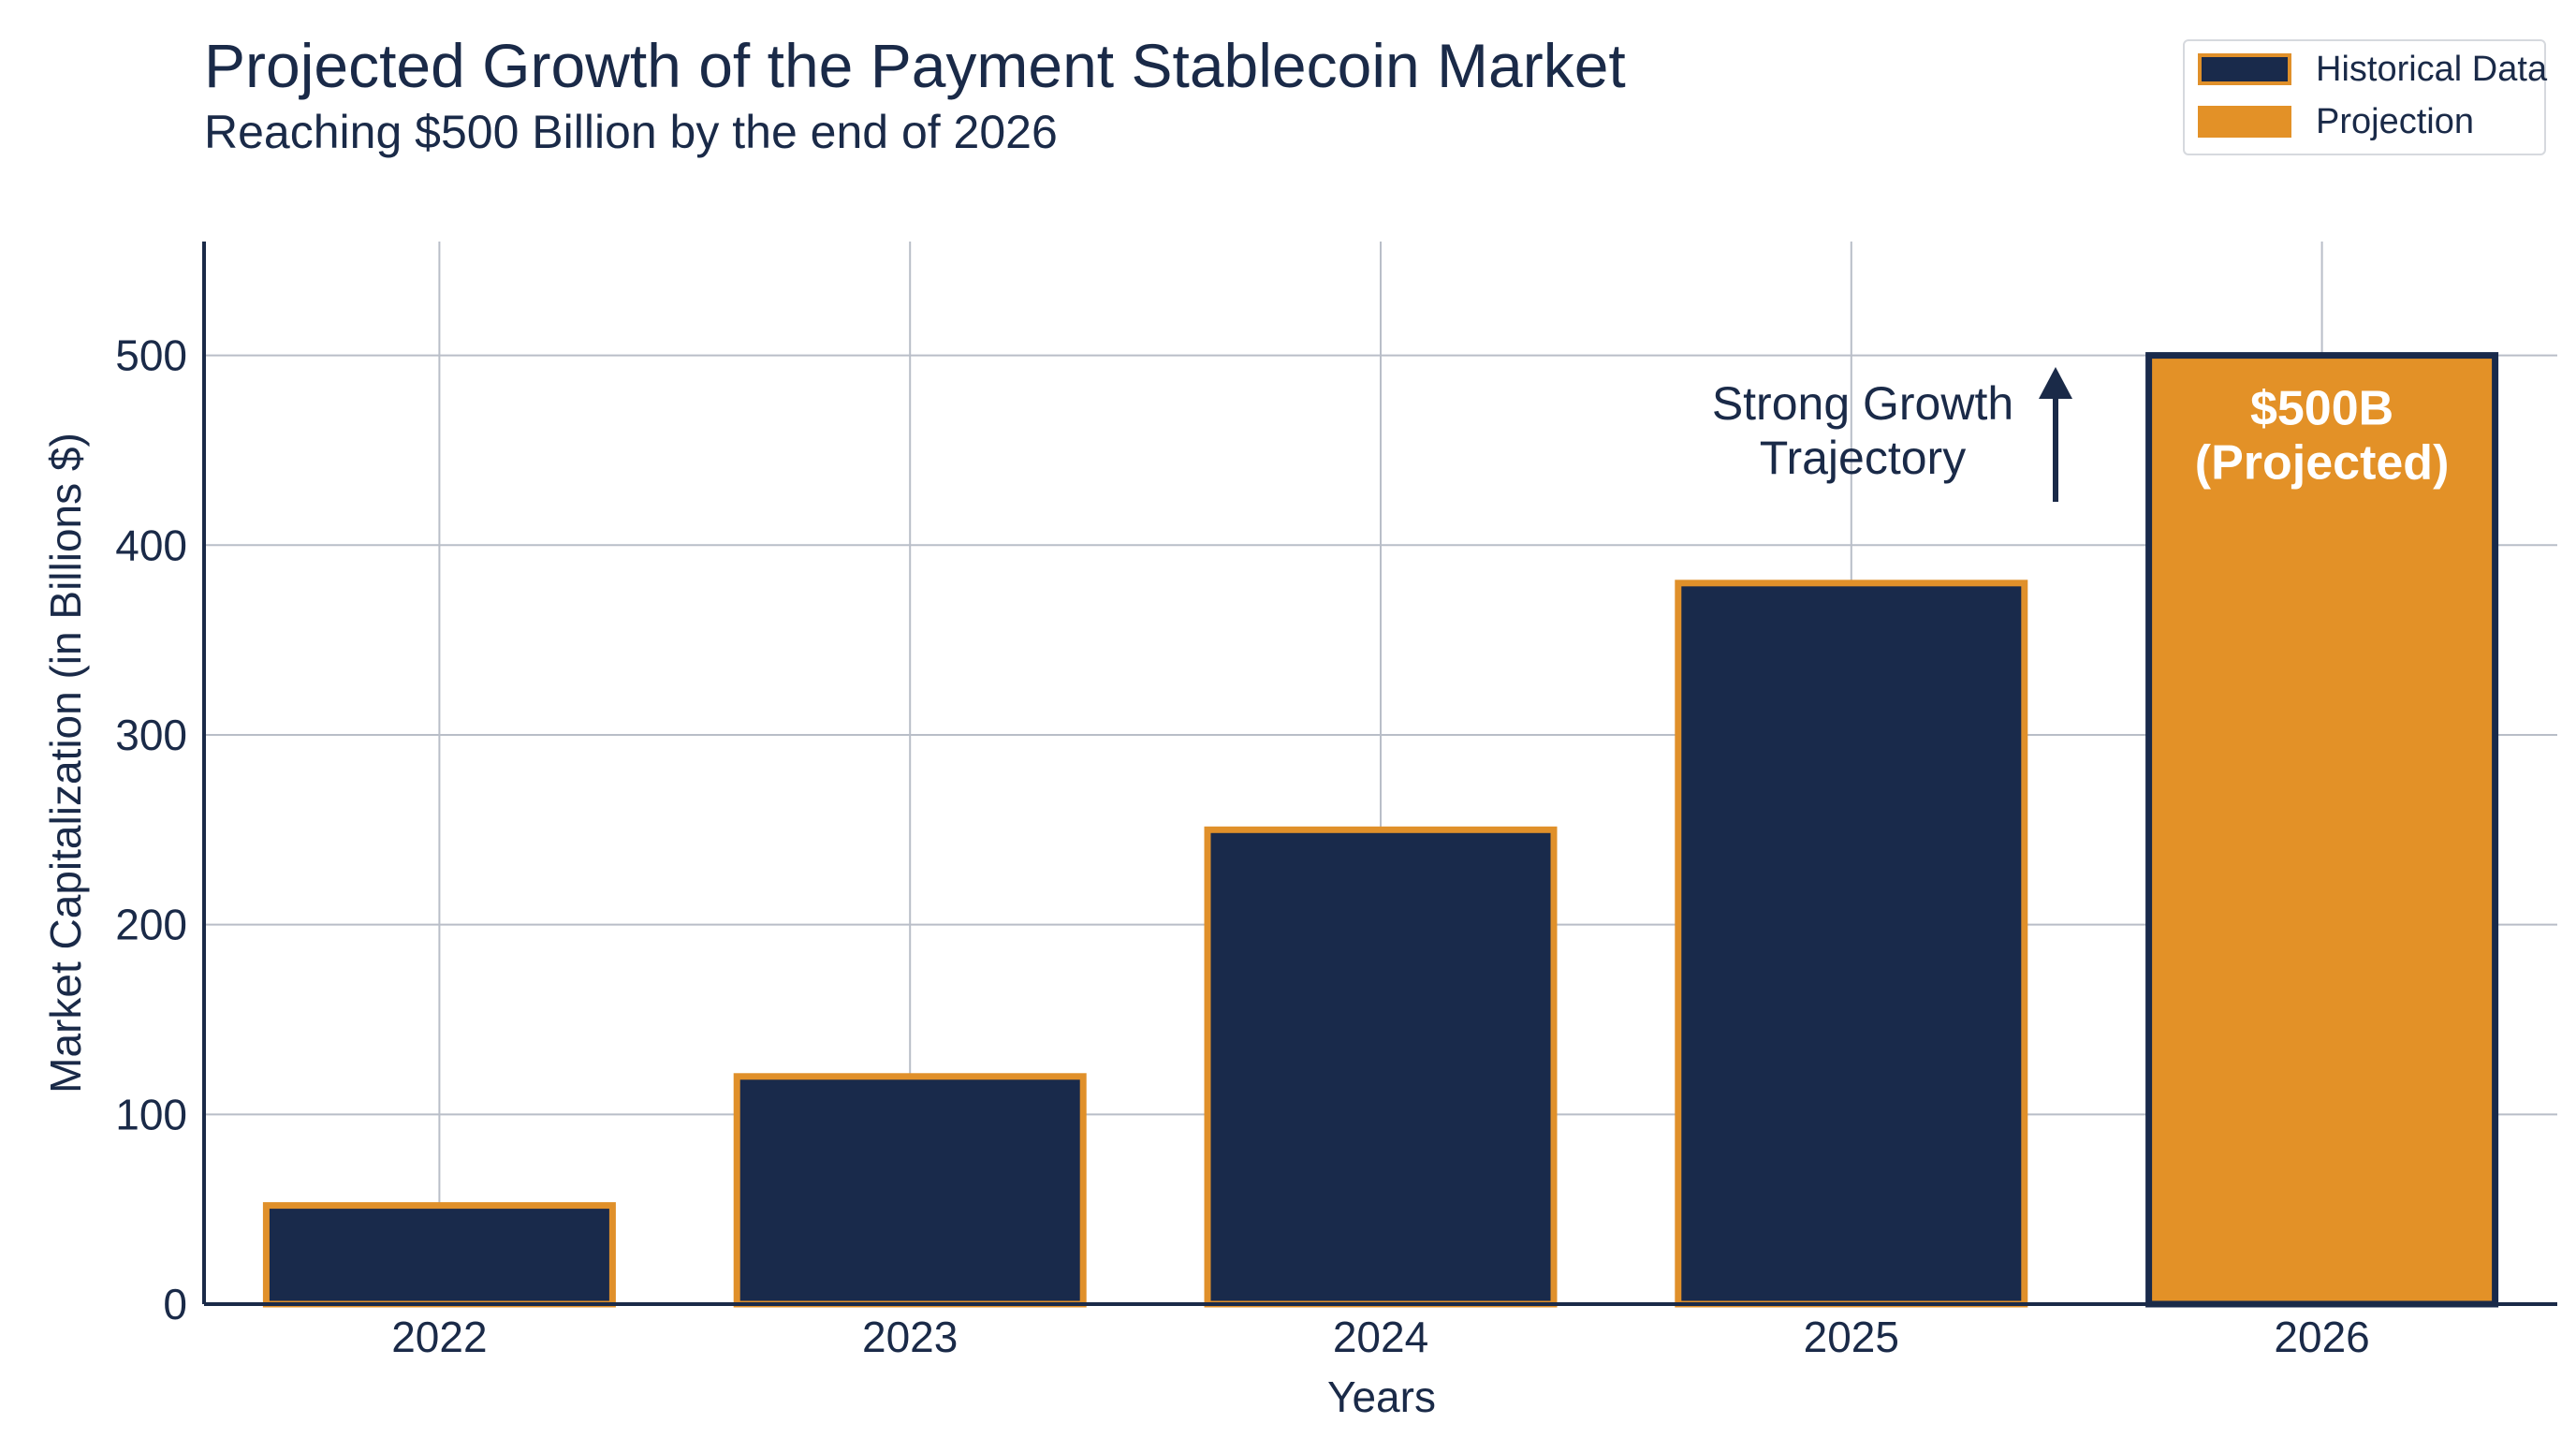  I want to click on y-tick-label-300: 300, so click(151, 735).